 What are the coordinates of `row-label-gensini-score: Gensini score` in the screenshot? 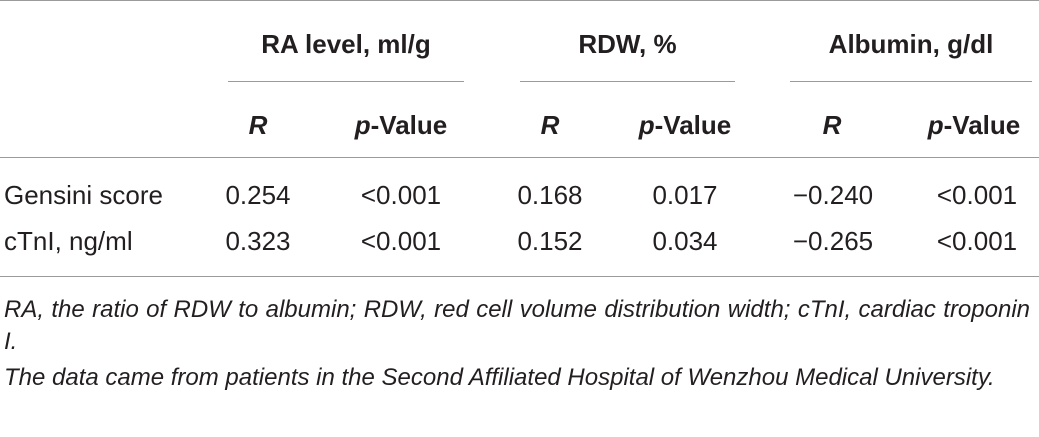 It's located at (83, 195).